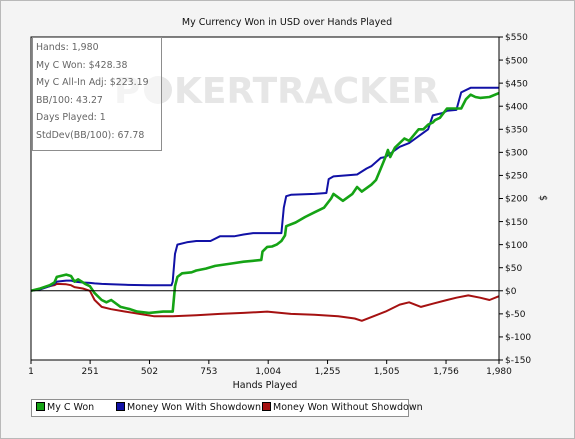  Describe the element at coordinates (518, 361) in the screenshot. I see `y-tick-label: $-150` at that location.